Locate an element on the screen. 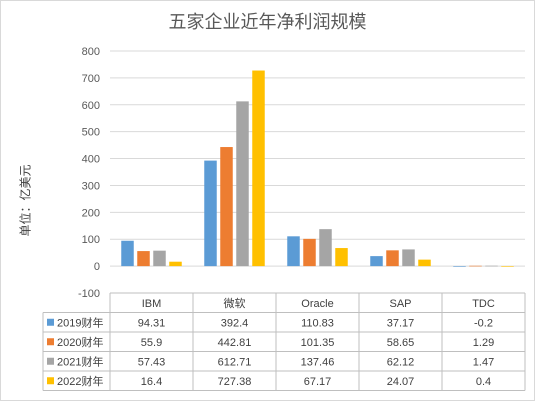  data-label: 727.38 is located at coordinates (235, 382).